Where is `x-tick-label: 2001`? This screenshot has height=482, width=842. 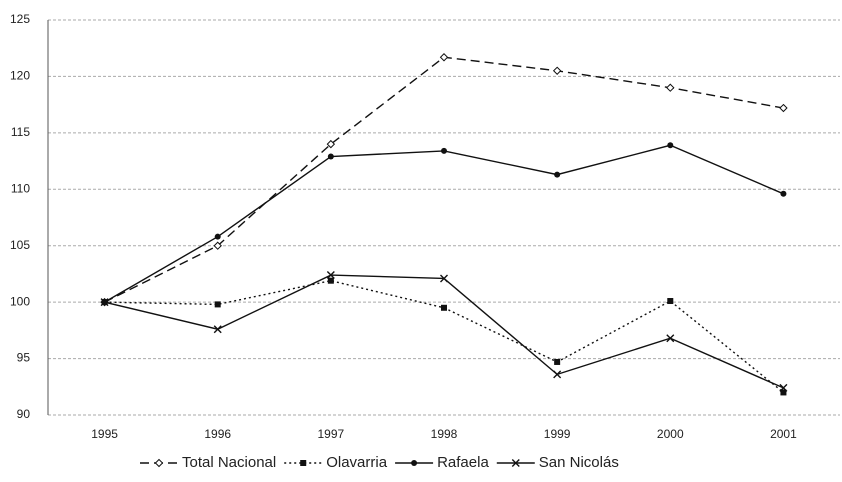
x-tick-label: 2001 is located at coordinates (783, 434).